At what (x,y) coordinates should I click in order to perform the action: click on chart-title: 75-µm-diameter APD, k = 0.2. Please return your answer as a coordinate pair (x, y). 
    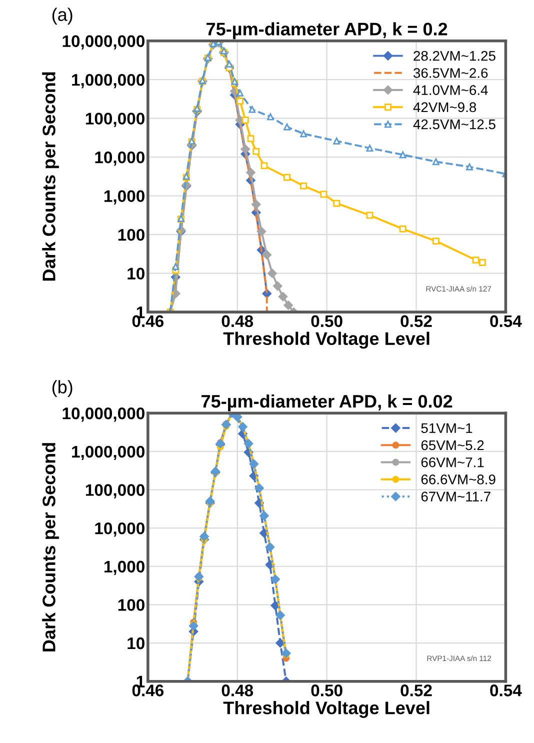
    Looking at the image, I should click on (327, 31).